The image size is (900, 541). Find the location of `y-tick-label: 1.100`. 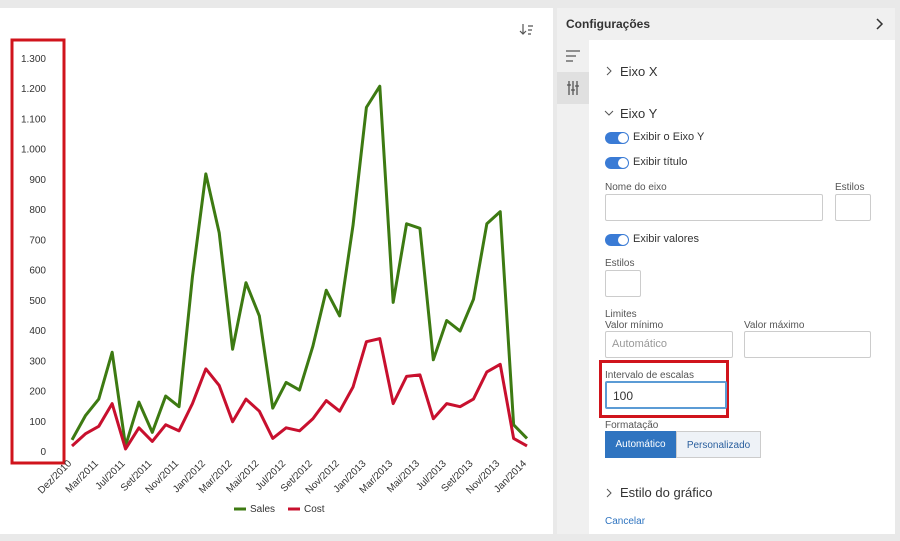

y-tick-label: 1.100 is located at coordinates (33, 119).